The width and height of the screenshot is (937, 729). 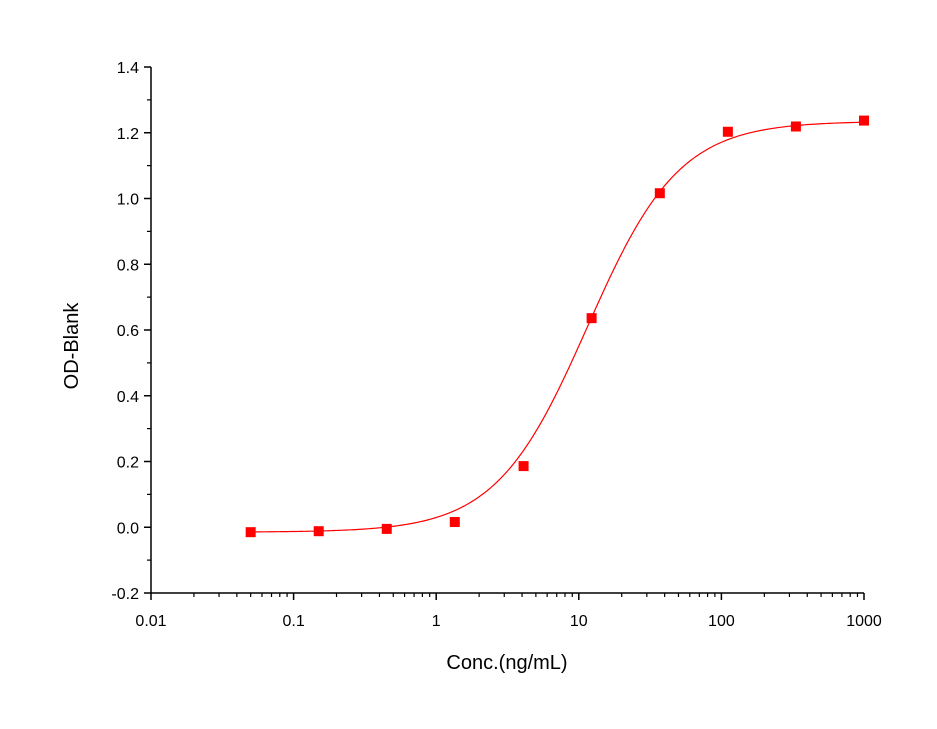 I want to click on x-tick-label: 0.1, so click(x=293, y=621).